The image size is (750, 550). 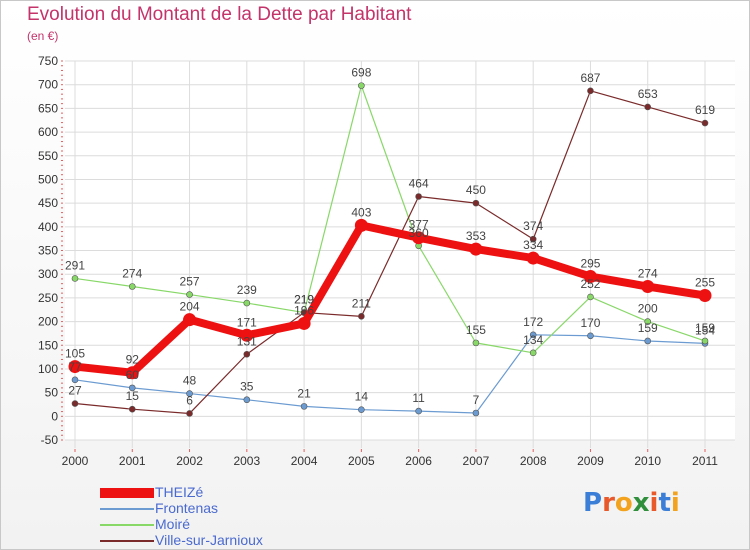 What do you see at coordinates (133, 375) in the screenshot?
I see `data-label: 60` at bounding box center [133, 375].